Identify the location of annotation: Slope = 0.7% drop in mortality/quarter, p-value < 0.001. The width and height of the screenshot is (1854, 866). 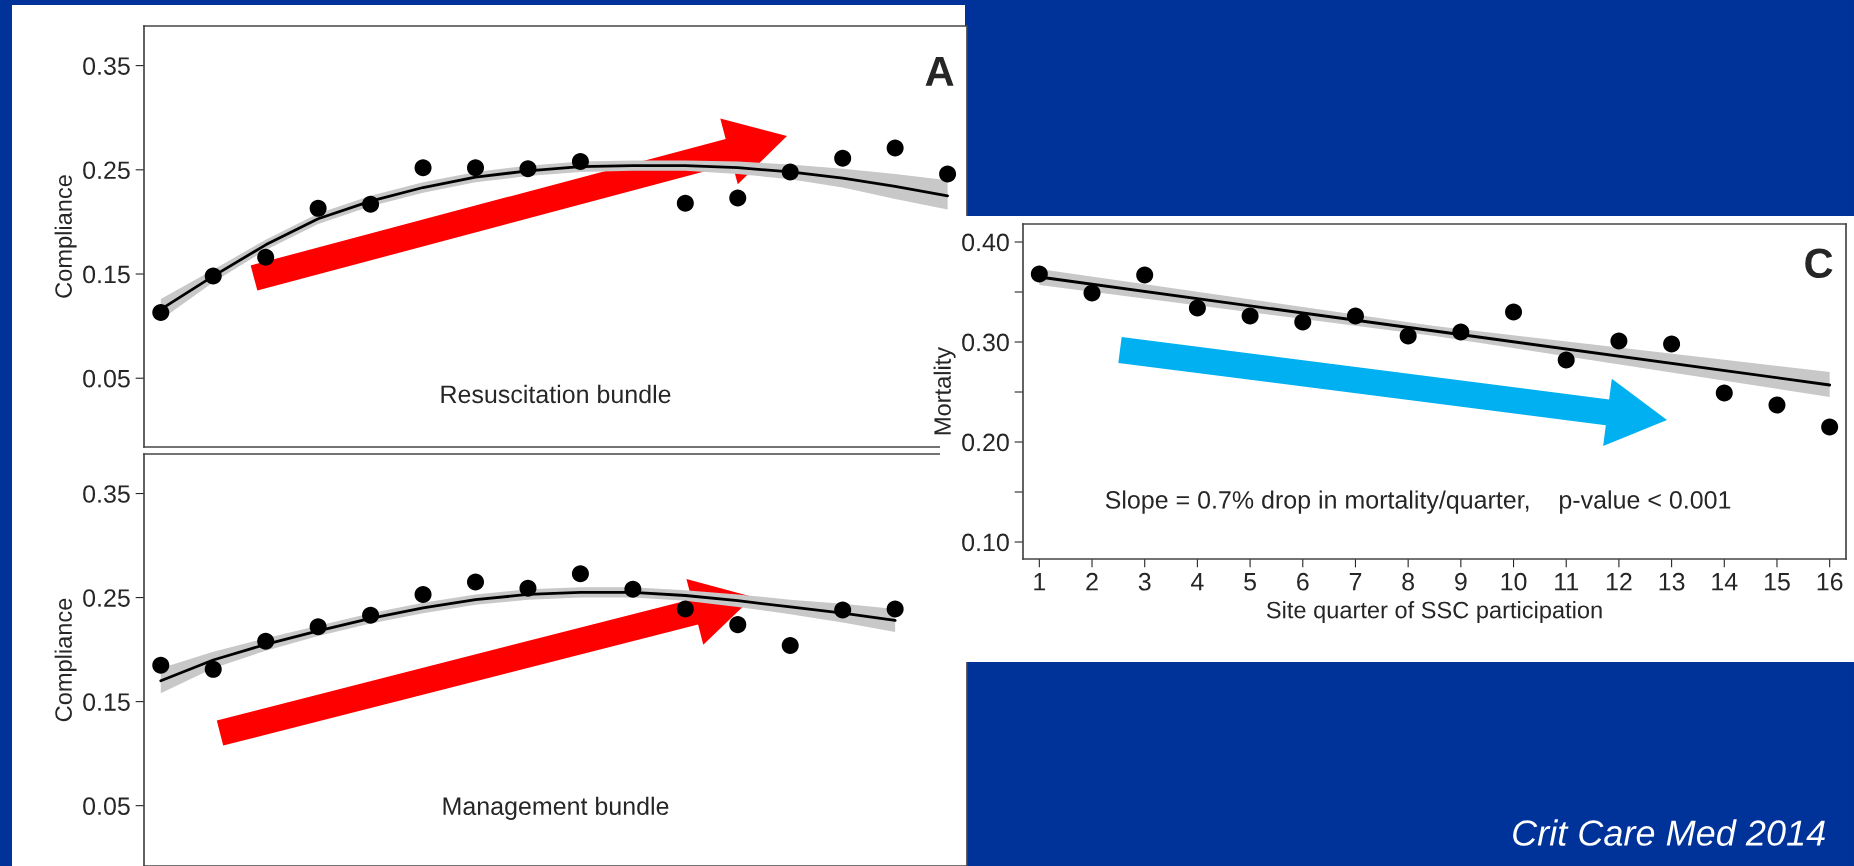
(1418, 502).